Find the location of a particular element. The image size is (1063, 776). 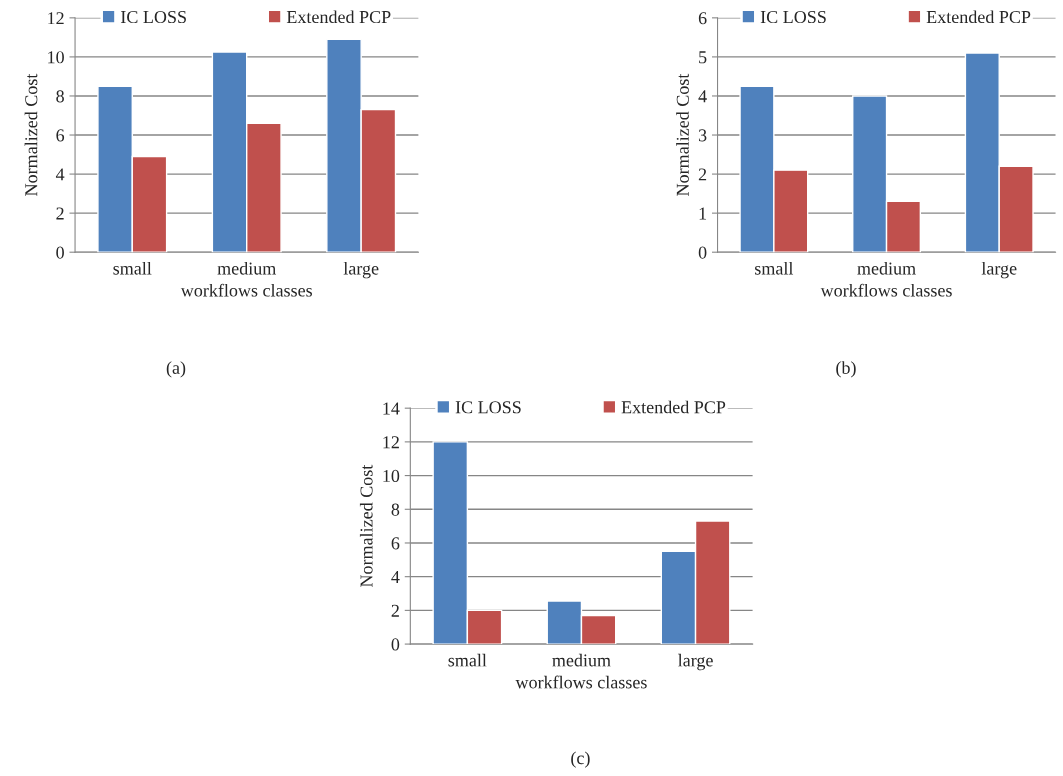

text: (a) is located at coordinates (176, 369).